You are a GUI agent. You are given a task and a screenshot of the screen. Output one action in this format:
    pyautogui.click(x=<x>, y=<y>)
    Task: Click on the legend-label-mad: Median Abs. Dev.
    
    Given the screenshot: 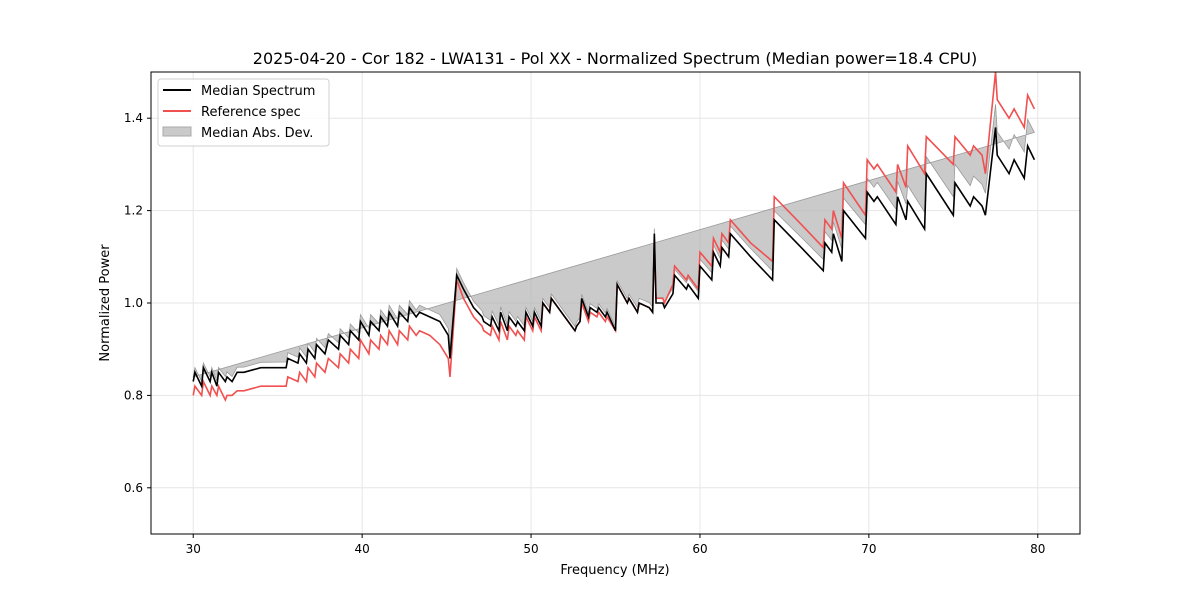 What is the action you would take?
    pyautogui.click(x=257, y=133)
    